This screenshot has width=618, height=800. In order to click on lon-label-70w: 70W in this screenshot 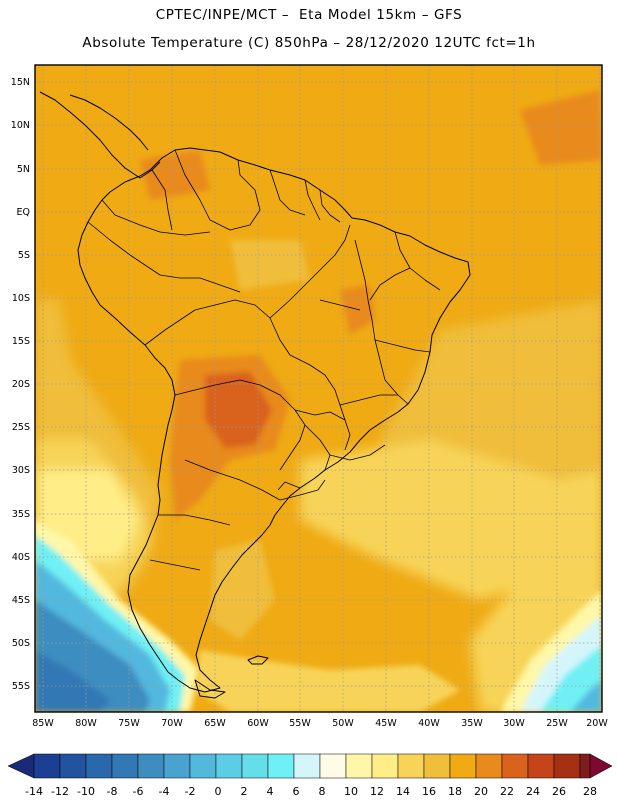, I will do `click(172, 723)`.